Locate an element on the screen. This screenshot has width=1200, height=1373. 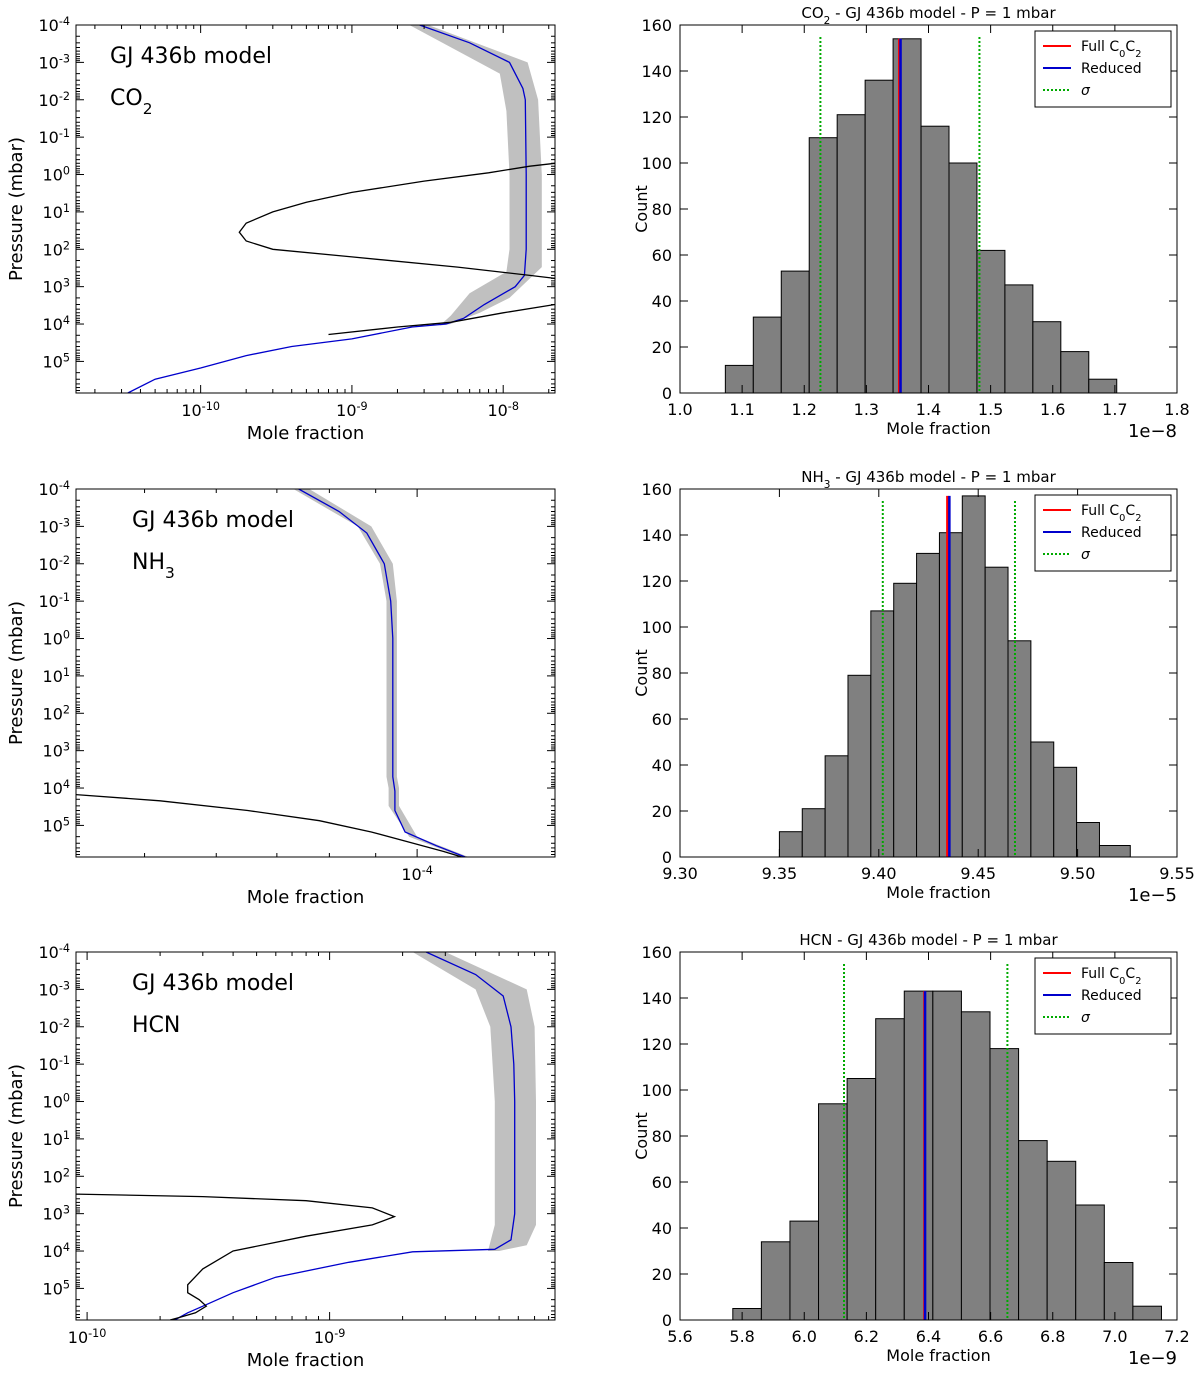
hcn-histogram-legend-label-2: σ is located at coordinates (1086, 1018).